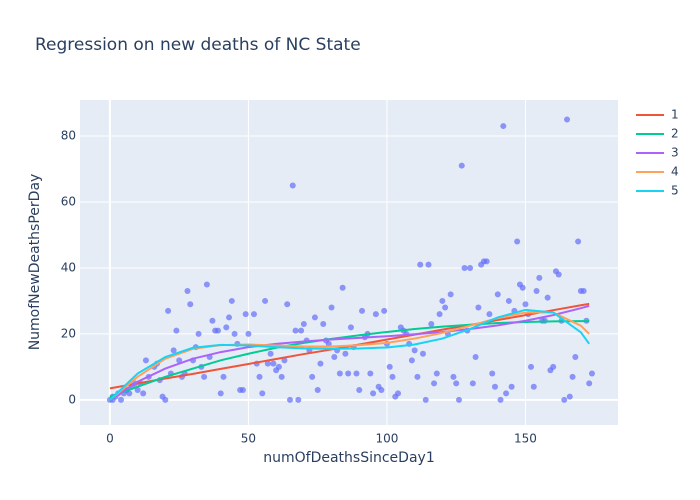  Describe the element at coordinates (72, 399) in the screenshot. I see `y-tick-label: 0` at that location.